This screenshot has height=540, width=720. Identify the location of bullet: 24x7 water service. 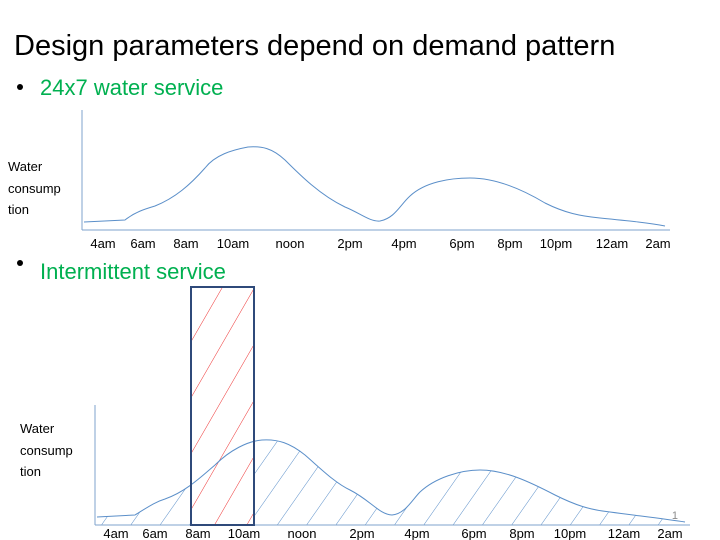
(131, 87).